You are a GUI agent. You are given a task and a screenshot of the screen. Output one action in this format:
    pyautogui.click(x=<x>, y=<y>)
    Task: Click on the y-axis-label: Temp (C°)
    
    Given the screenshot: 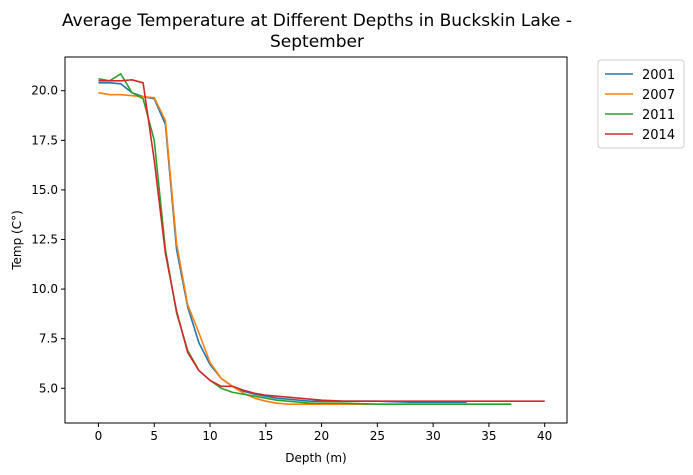 What is the action you would take?
    pyautogui.click(x=17, y=240)
    